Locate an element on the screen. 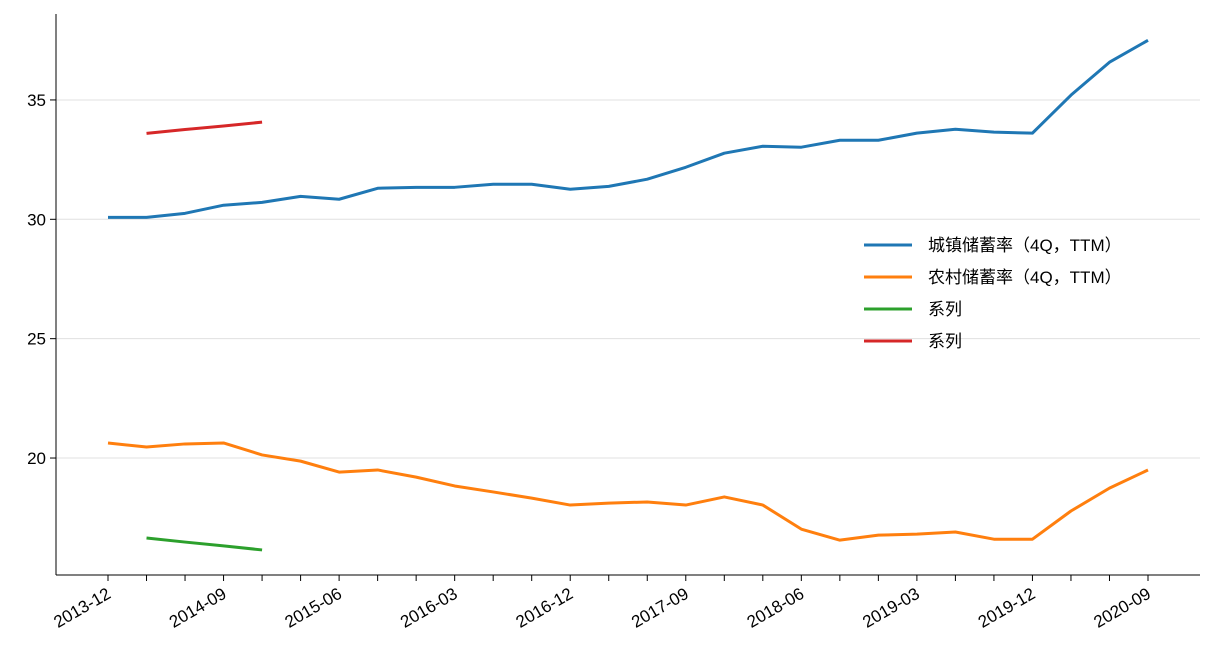 The image size is (1216, 672). y-tick-label: 25 is located at coordinates (36, 339).